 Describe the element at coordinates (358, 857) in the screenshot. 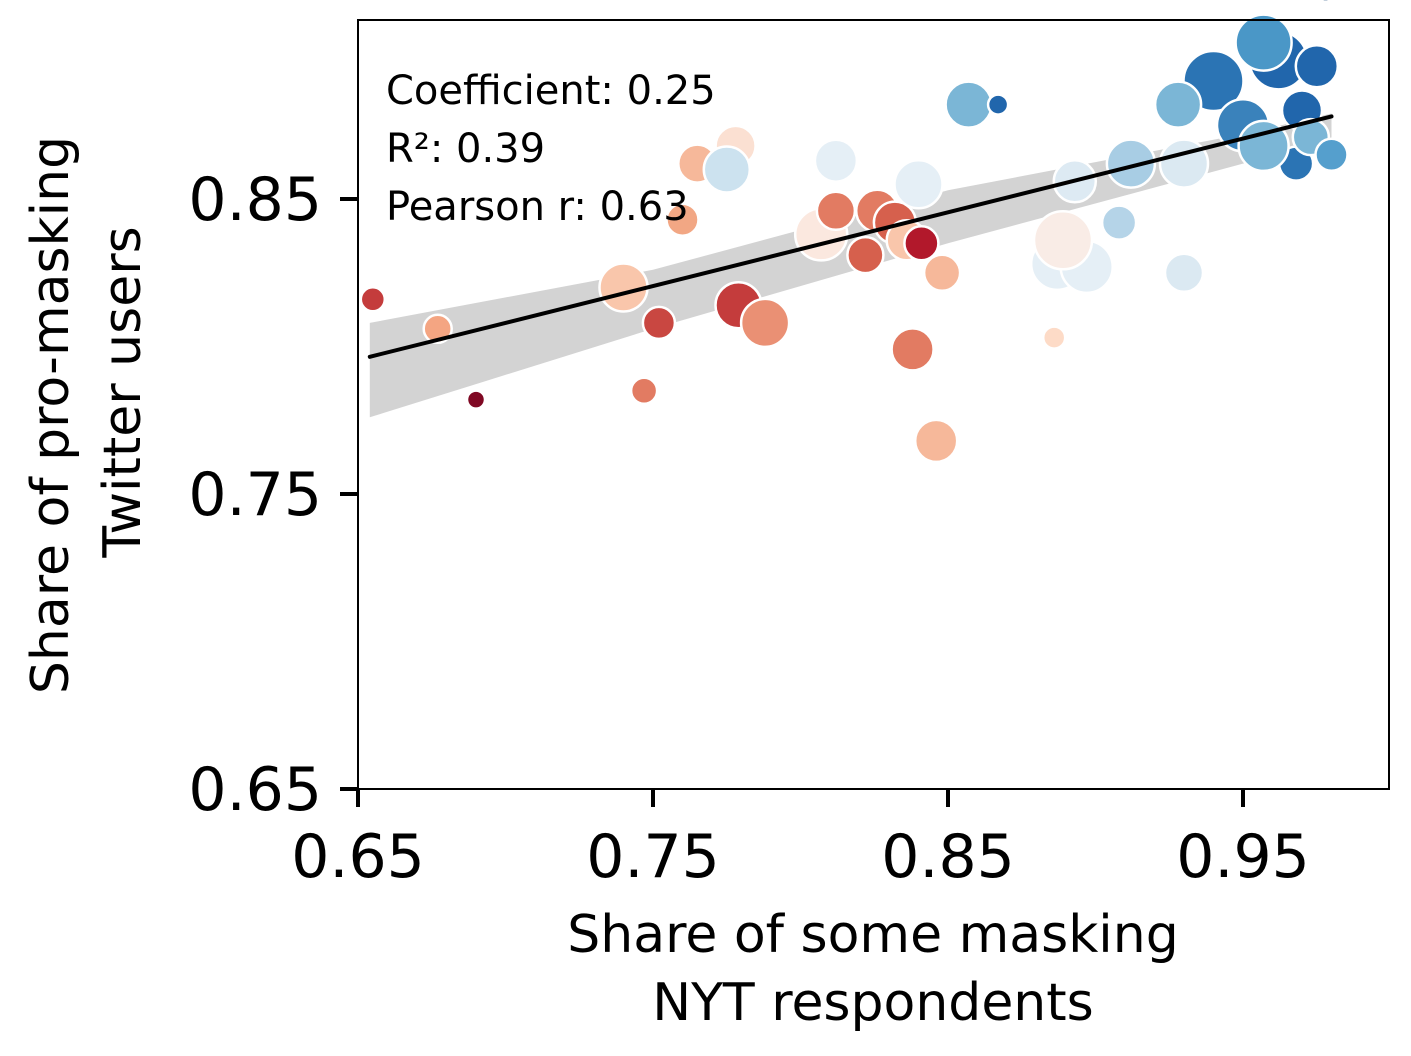

I see `x-tick-label-1: 0.65` at that location.